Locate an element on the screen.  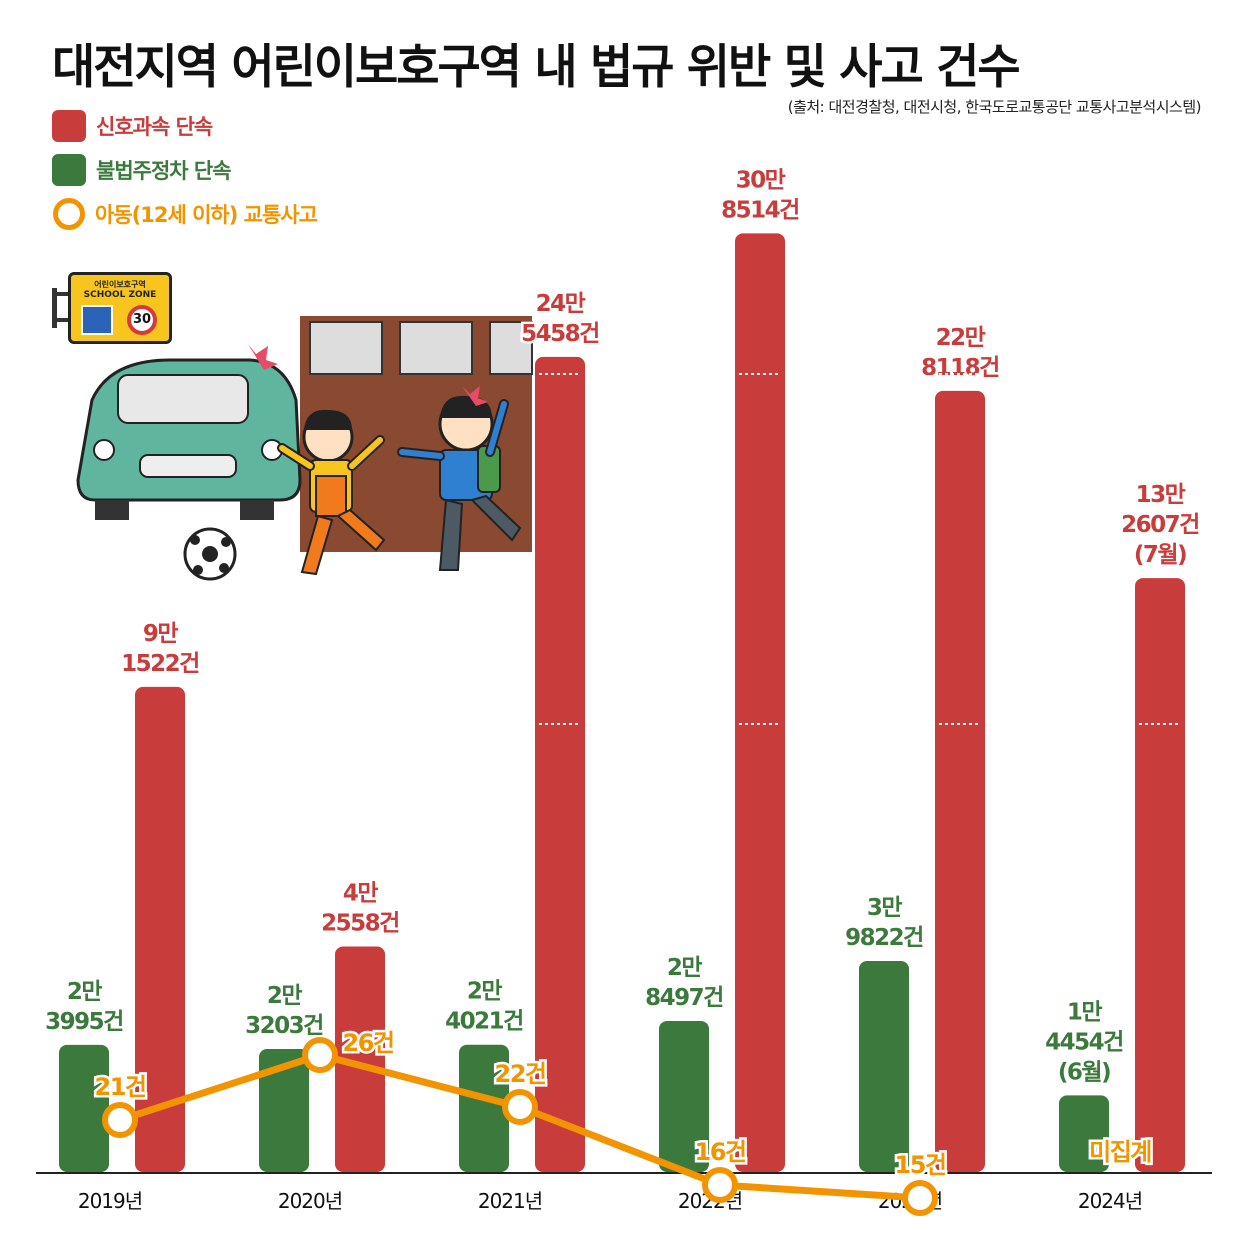
legend-item-accident: 아동(12세 이하) 교통사고 is located at coordinates (185, 214).